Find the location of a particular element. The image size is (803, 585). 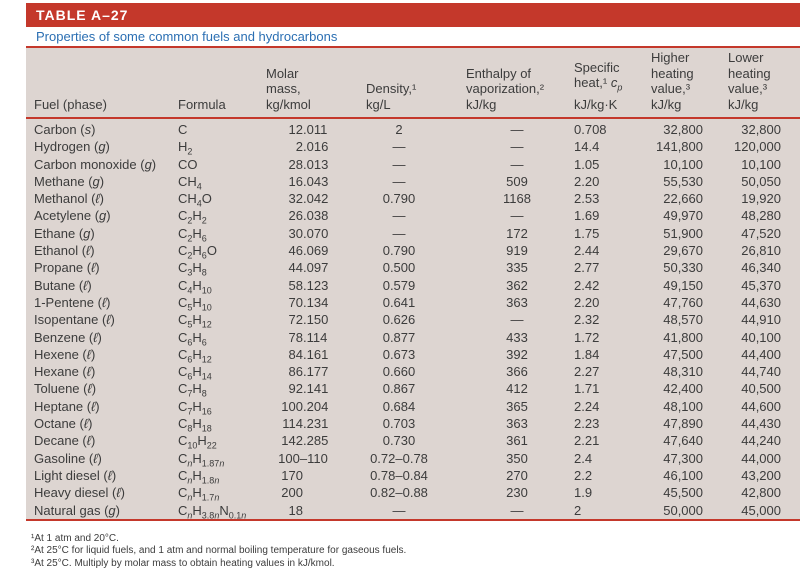

cell-molar_mass: .011 is located at coordinates (315, 129).